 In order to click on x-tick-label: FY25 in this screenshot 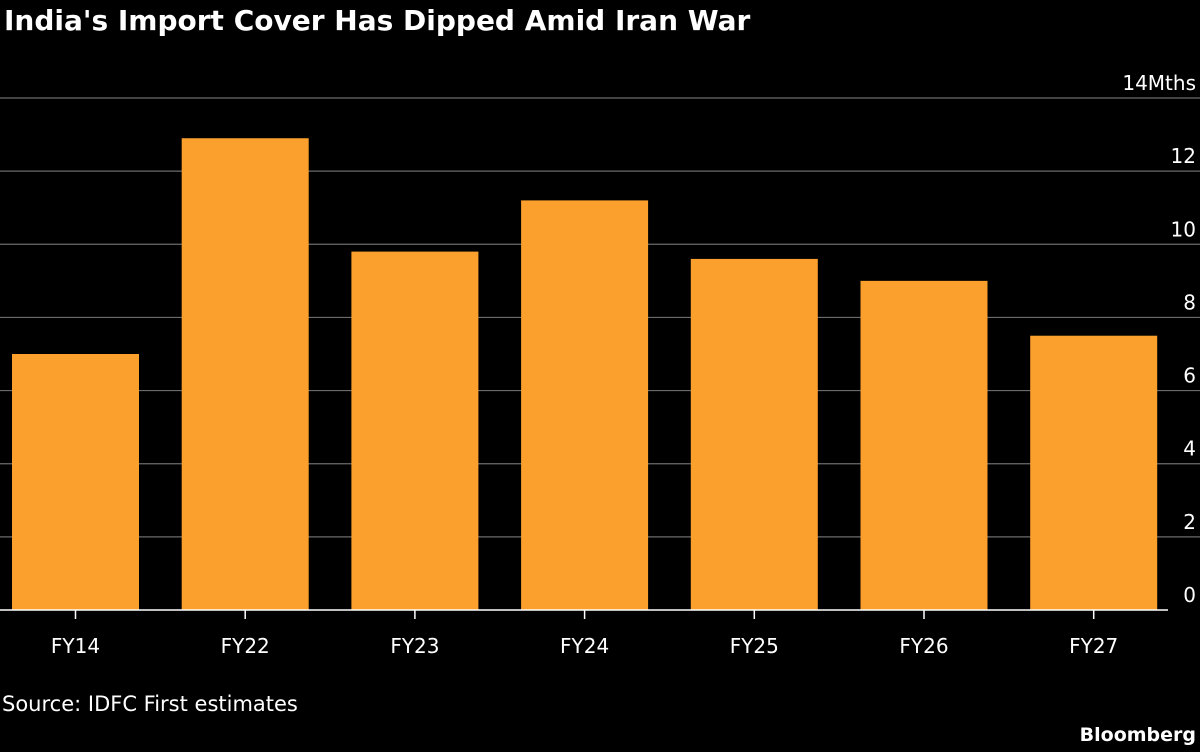, I will do `click(754, 646)`.